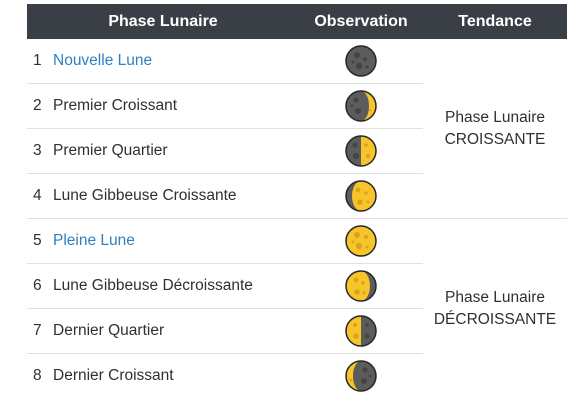 The width and height of the screenshot is (577, 405). What do you see at coordinates (115, 105) in the screenshot?
I see `phase-label: Premier Croissant` at bounding box center [115, 105].